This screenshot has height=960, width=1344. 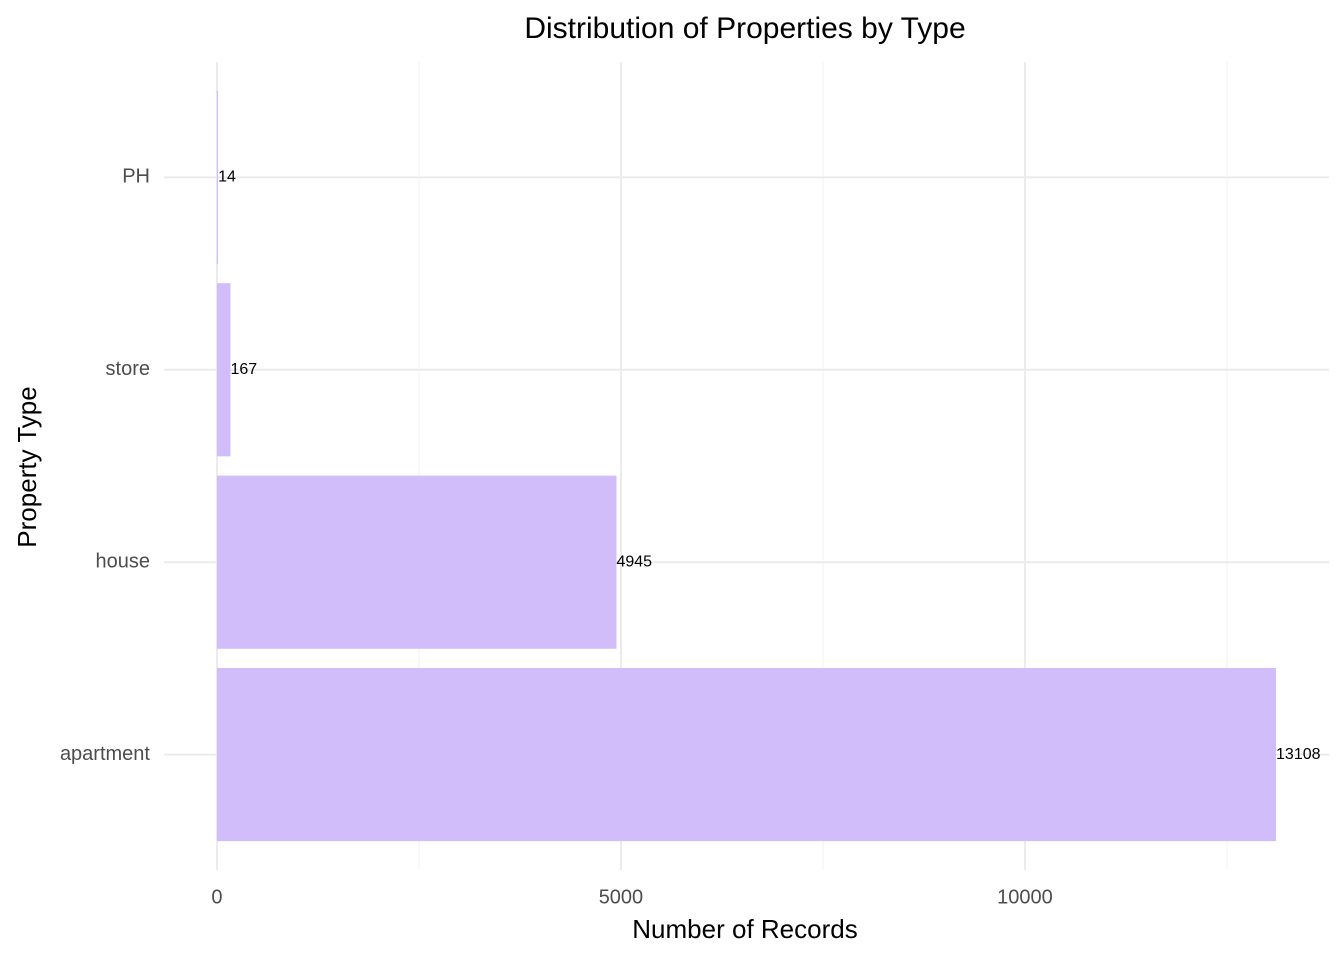 I want to click on y-tick-label: apartment, so click(x=105, y=754).